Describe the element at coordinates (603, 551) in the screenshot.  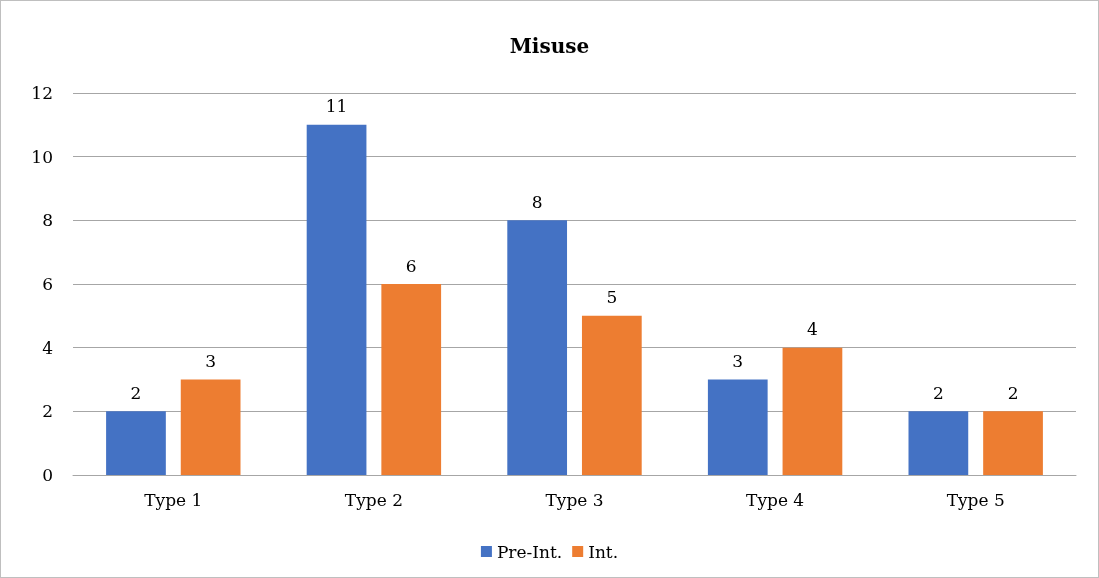
I see `legend-label: Int.` at that location.